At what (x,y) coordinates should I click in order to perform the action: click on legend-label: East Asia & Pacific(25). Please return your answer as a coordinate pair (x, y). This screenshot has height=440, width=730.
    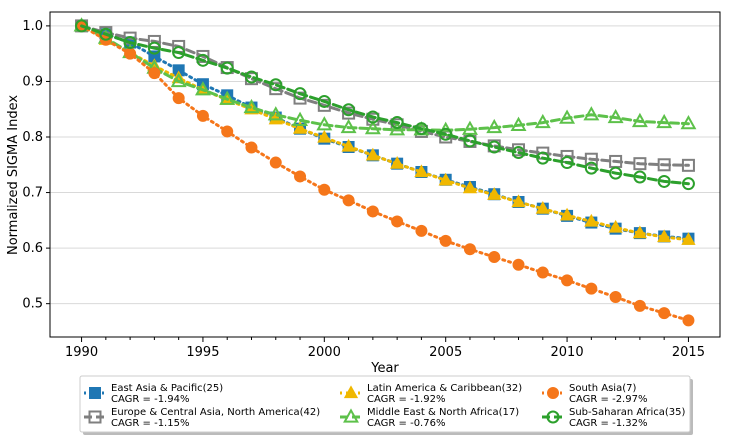
    Looking at the image, I should click on (167, 388).